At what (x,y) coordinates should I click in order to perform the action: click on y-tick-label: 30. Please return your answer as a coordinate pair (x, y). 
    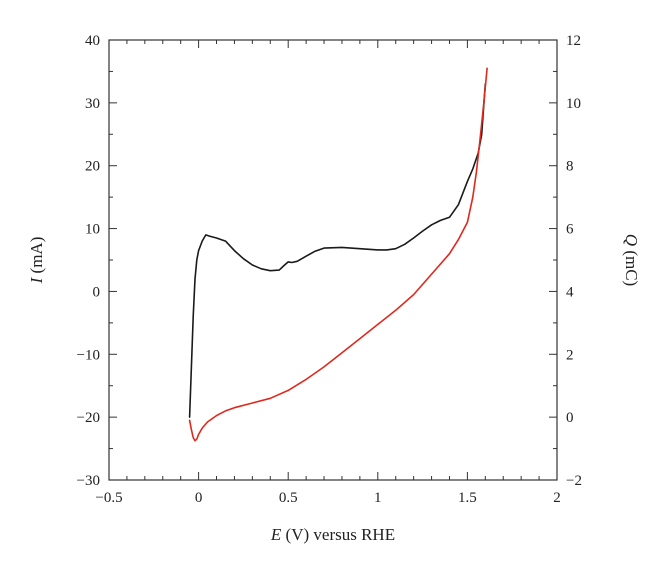
    Looking at the image, I should click on (92, 104).